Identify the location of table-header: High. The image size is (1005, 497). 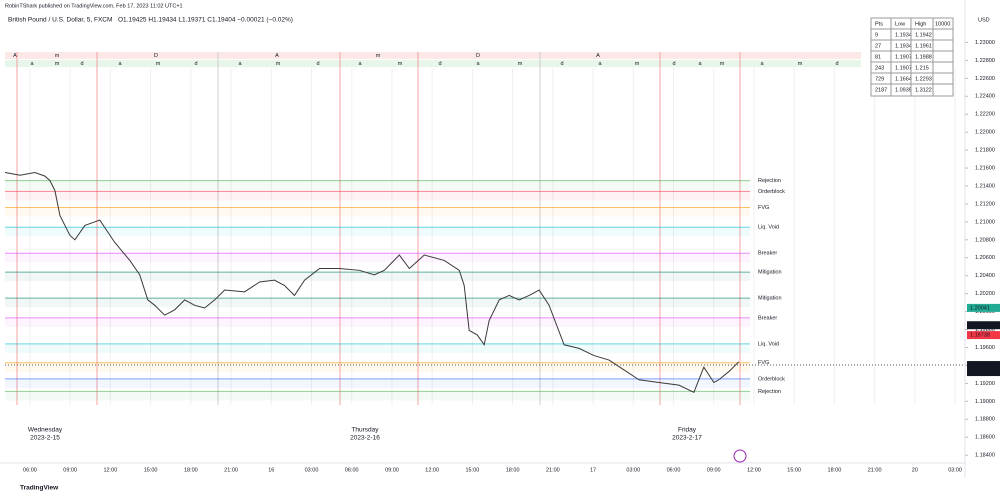
(920, 24).